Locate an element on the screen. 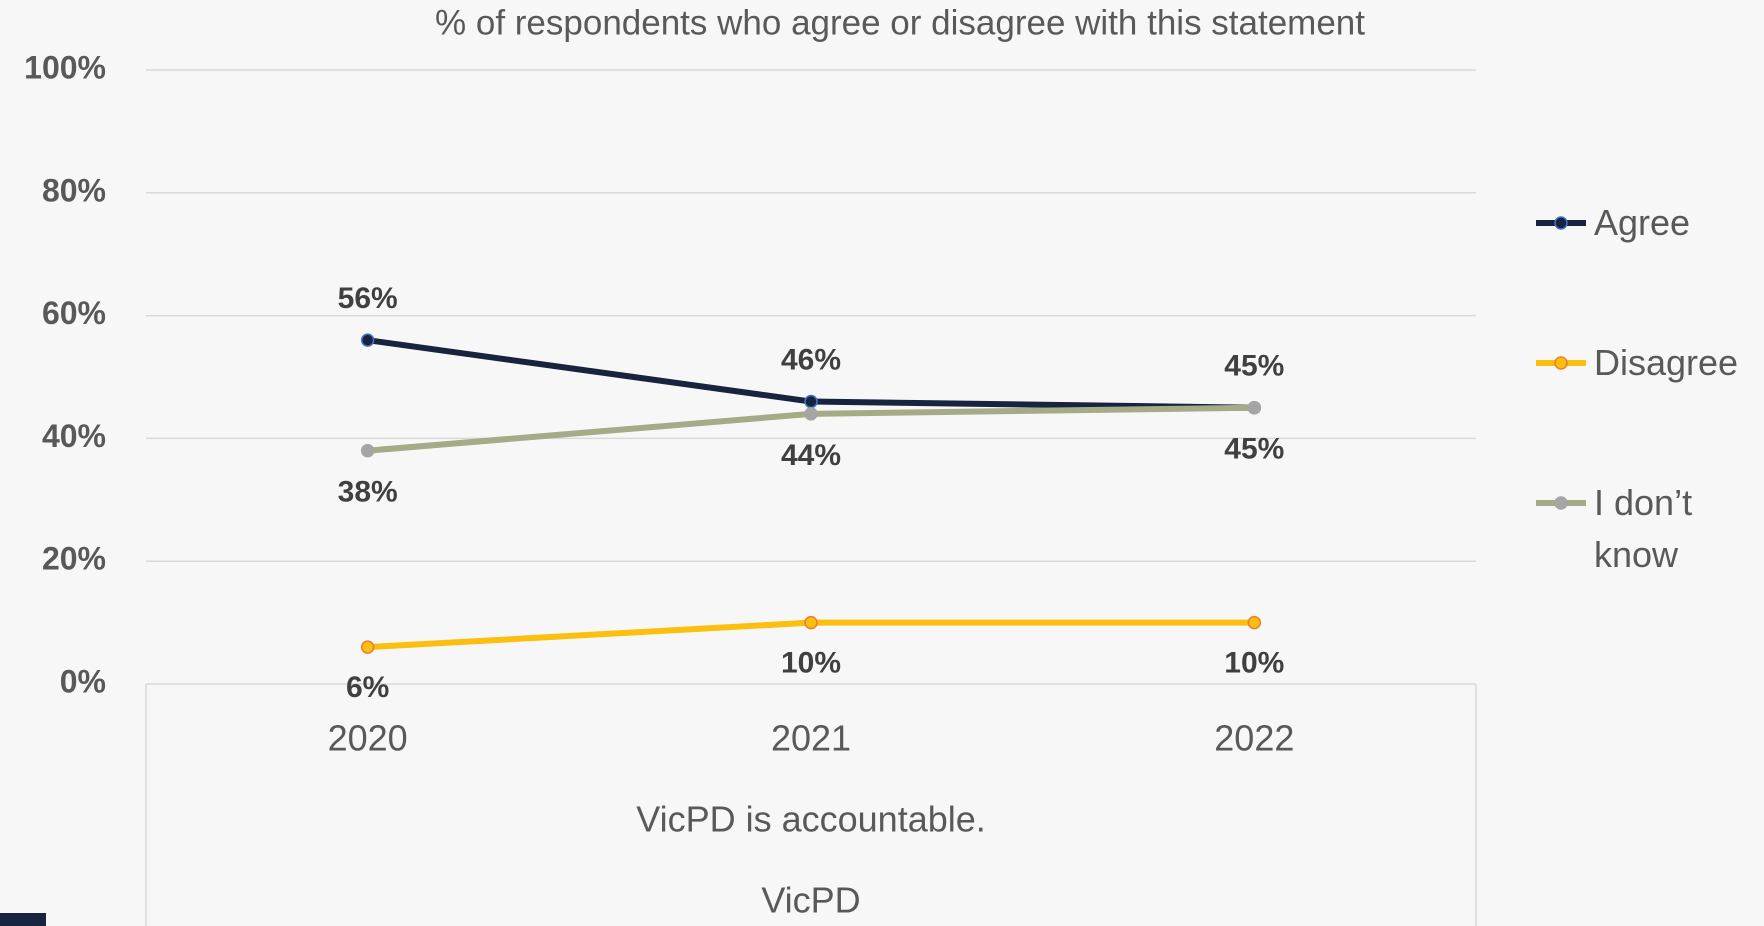 This screenshot has height=926, width=1764. corner-badge is located at coordinates (23, 919).